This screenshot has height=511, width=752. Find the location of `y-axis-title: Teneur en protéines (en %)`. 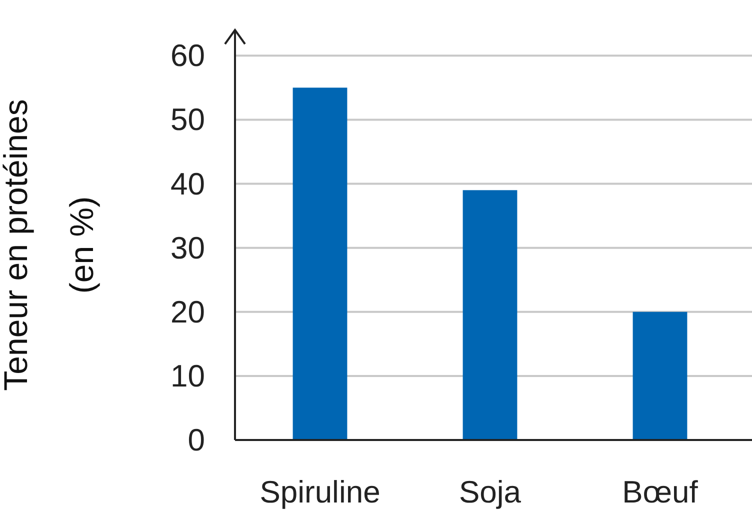

y-axis-title: Teneur en protéines (en %) is located at coordinates (50, 245).